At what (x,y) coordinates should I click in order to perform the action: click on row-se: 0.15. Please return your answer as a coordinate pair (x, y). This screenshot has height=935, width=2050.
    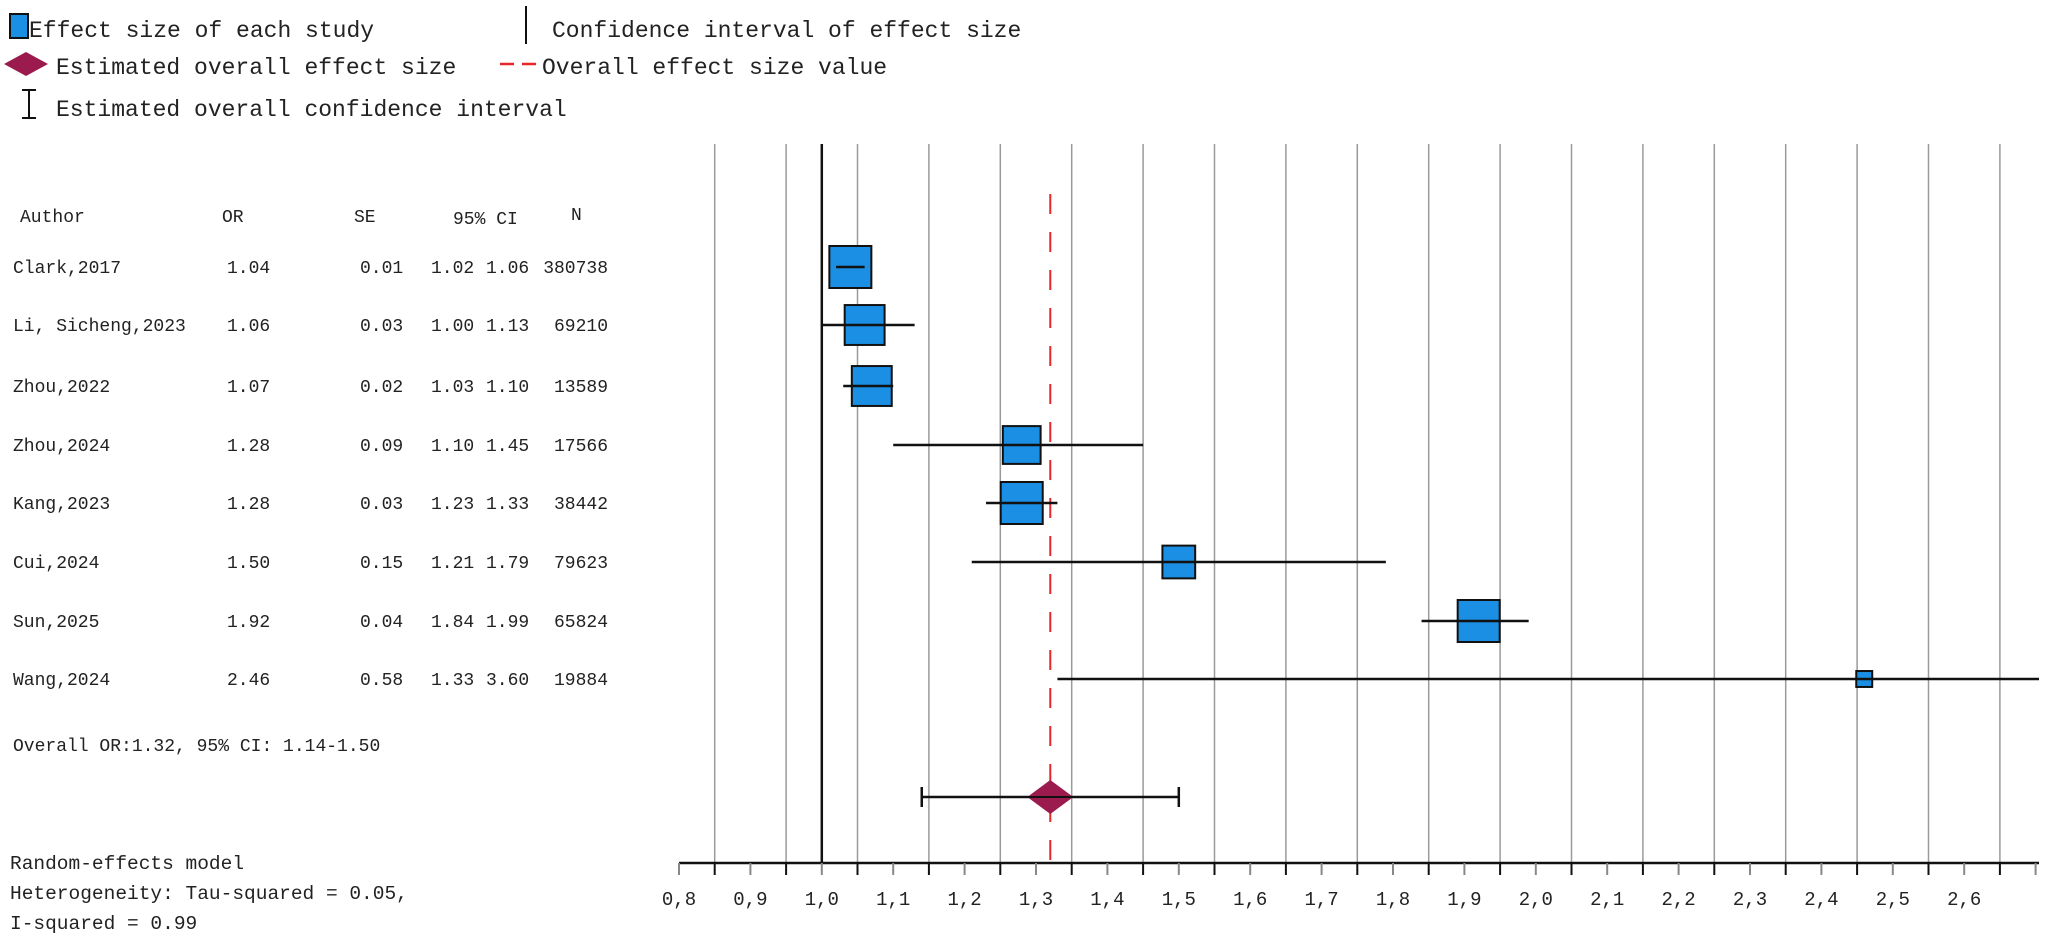
    Looking at the image, I should click on (381, 564).